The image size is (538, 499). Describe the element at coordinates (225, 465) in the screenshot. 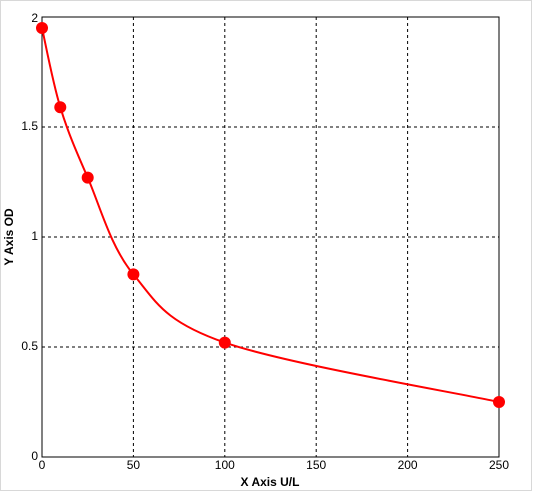

I see `x-tick-label: 100` at that location.